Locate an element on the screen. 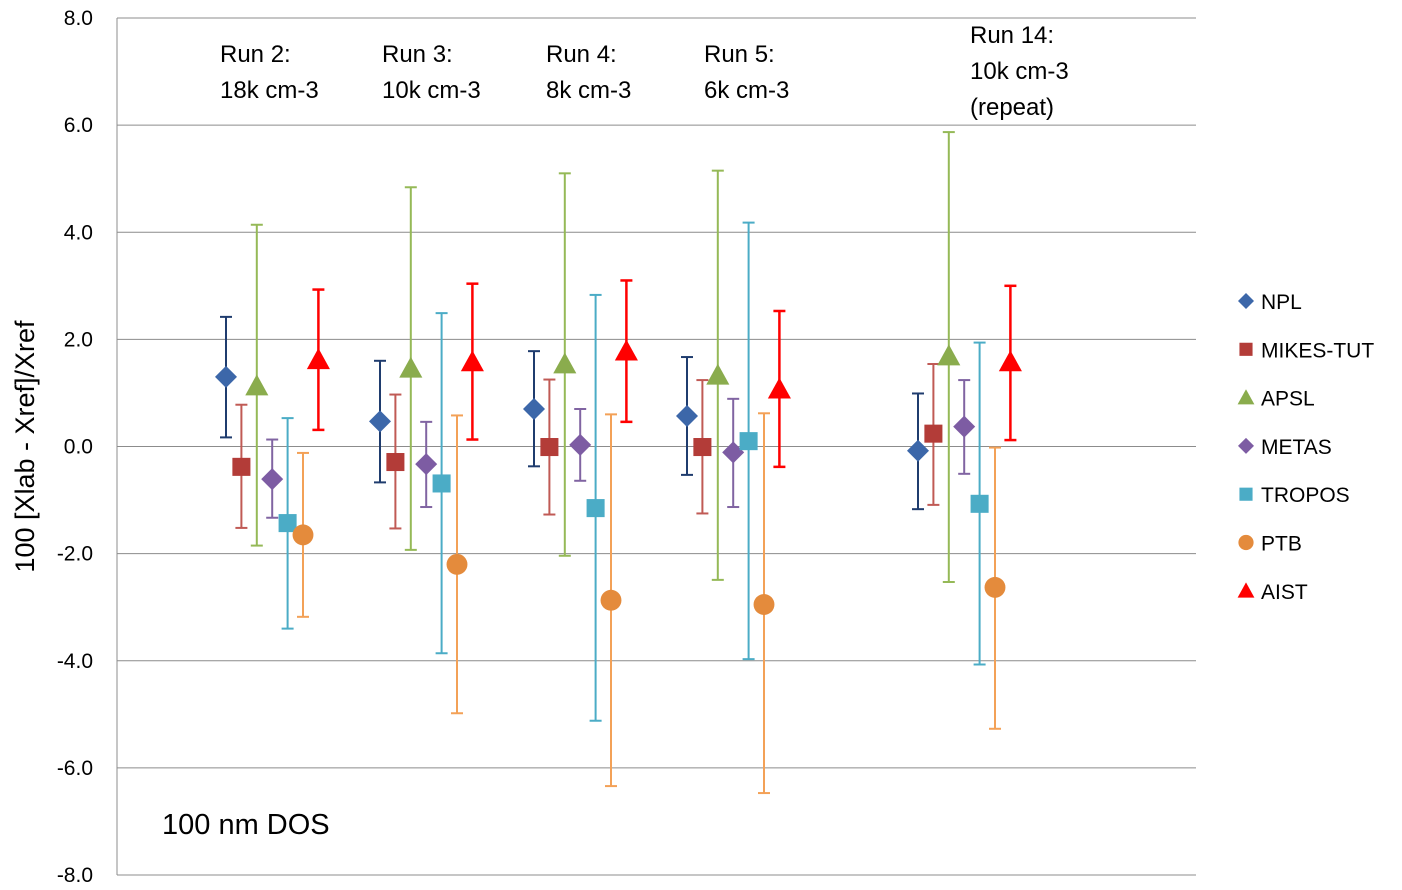 Image resolution: width=1402 pixels, height=890 pixels. run-label-line: 18k cm-3 is located at coordinates (269, 90).